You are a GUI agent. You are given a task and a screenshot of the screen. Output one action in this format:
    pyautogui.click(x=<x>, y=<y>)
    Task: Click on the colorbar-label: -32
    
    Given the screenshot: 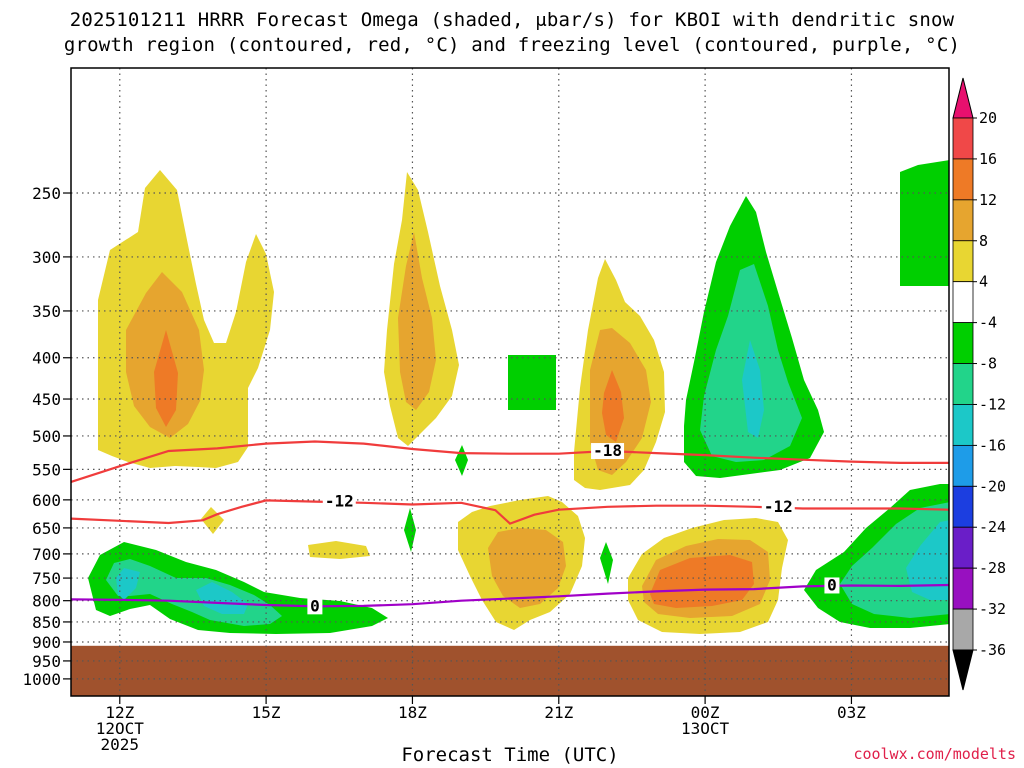 What is the action you would take?
    pyautogui.click(x=992, y=609)
    